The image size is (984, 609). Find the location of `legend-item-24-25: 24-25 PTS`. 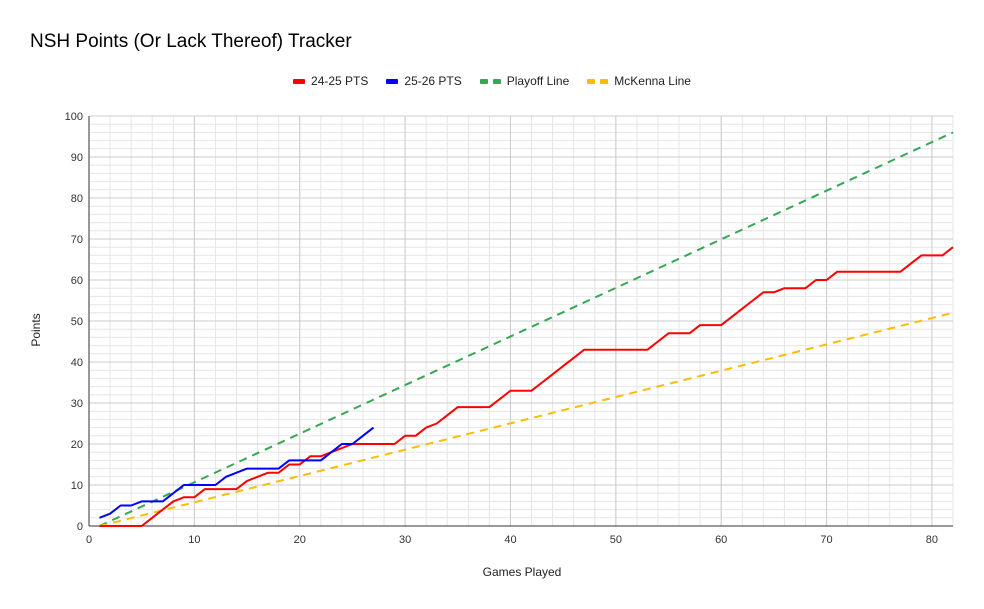

legend-item-24-25: 24-25 PTS is located at coordinates (330, 81).